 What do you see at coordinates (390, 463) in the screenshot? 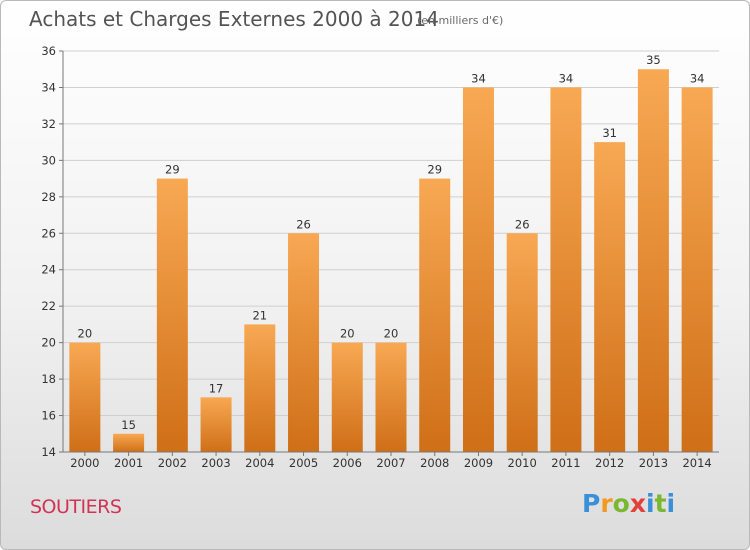
I see `x-tick-label: 2007` at bounding box center [390, 463].